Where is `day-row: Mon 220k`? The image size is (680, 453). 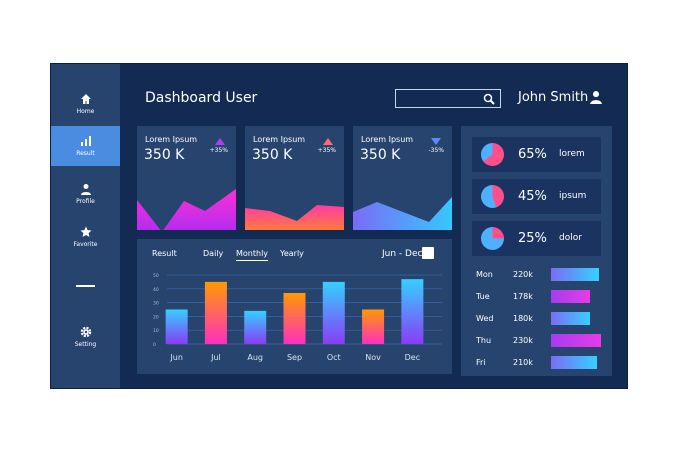
day-row: Mon 220k is located at coordinates (541, 275).